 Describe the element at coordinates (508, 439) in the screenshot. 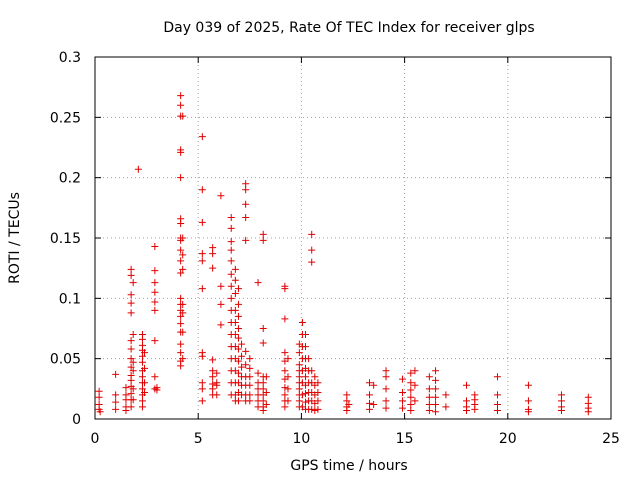

I see `x-tick-label: 20` at that location.